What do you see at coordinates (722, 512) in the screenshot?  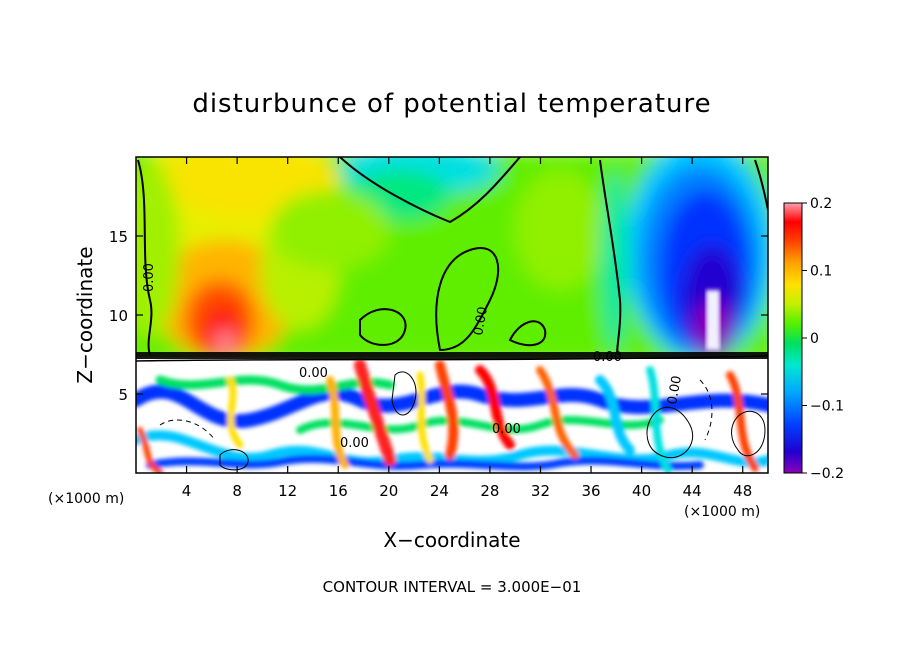 I see `x-unit-right: (×1000 m)` at bounding box center [722, 512].